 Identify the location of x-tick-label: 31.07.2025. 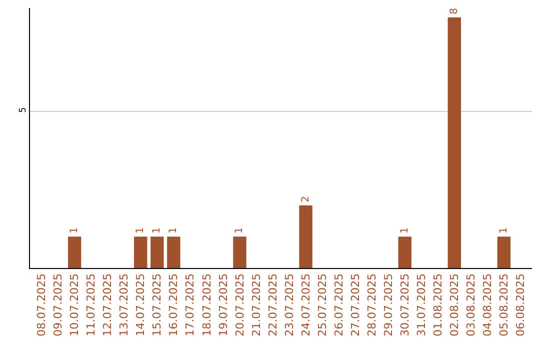
(421, 304).